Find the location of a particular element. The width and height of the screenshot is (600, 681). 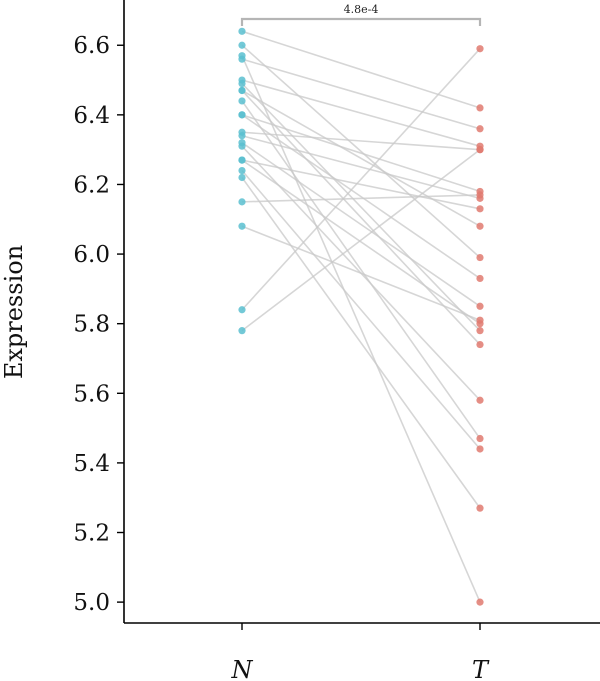

y-axis-title: Expression is located at coordinates (14, 312).